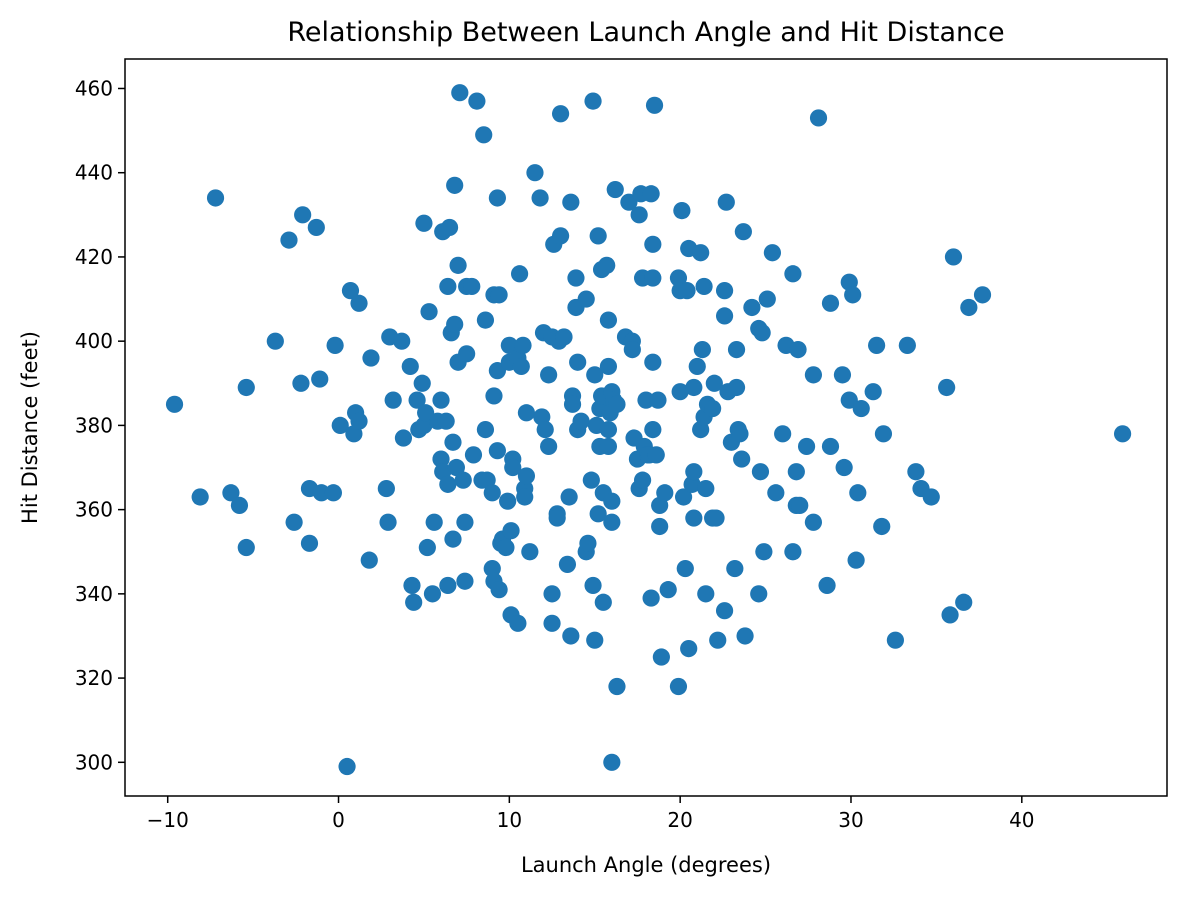 The width and height of the screenshot is (1186, 898). What do you see at coordinates (30, 427) in the screenshot?
I see `y-axis-label: Hit Distance (feet)` at bounding box center [30, 427].